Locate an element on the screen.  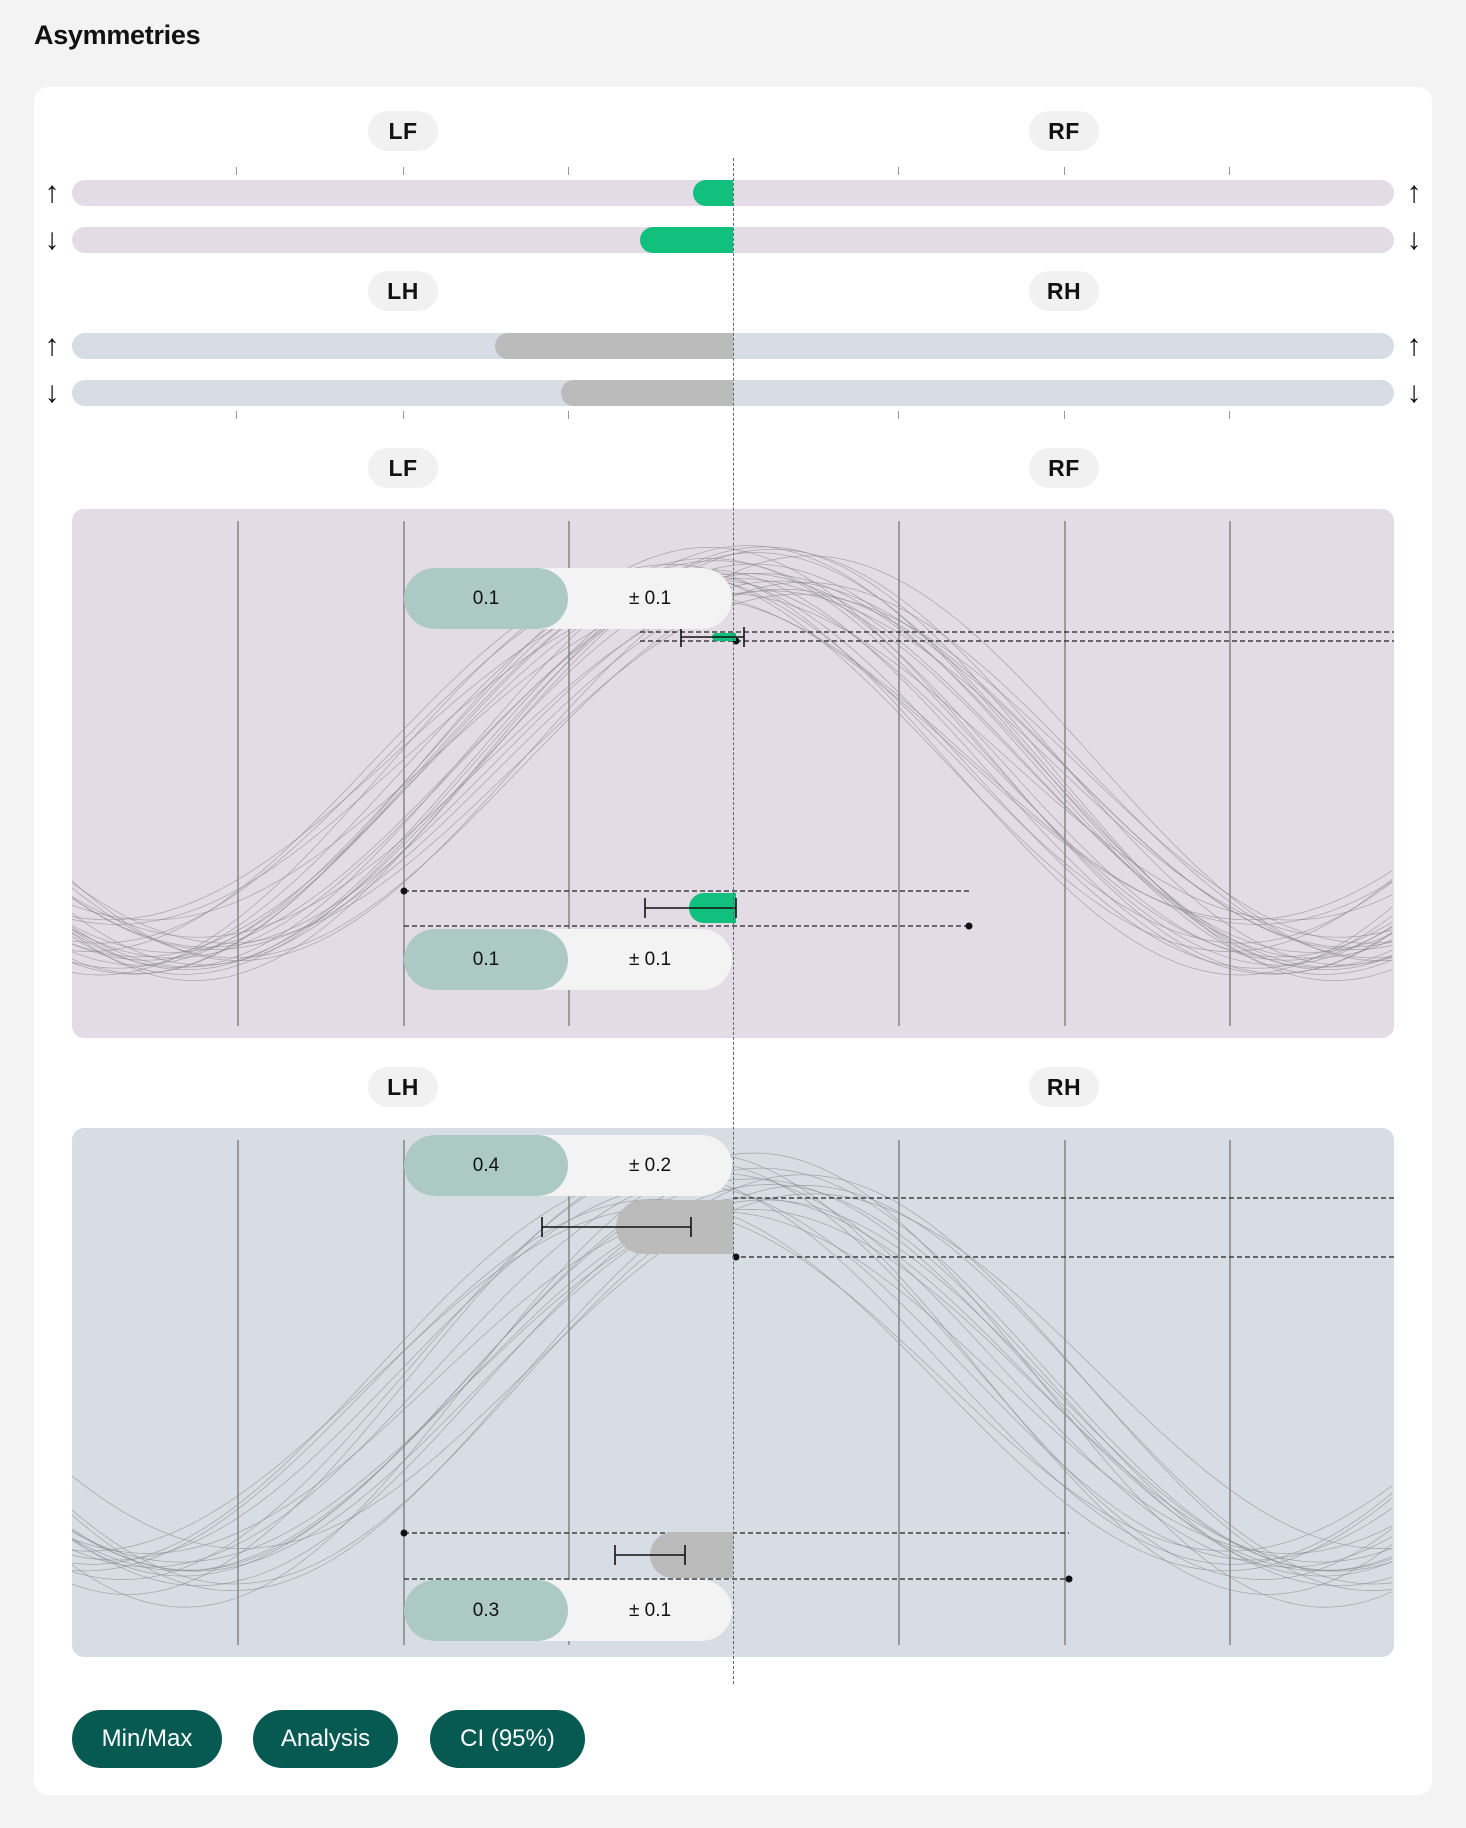
page-title: Asymmetries is located at coordinates (117, 35).